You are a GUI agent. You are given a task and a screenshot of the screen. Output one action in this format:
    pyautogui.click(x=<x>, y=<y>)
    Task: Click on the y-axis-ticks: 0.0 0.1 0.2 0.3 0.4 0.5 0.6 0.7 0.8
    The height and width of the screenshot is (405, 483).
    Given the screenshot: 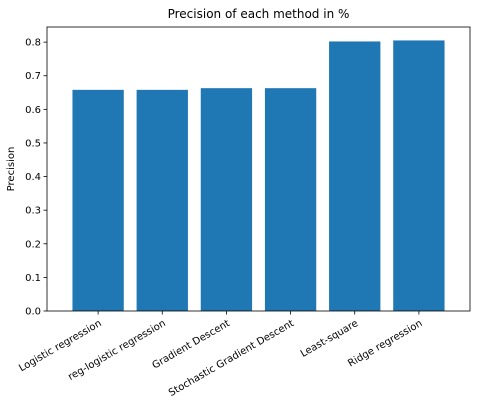 What is the action you would take?
    pyautogui.click(x=36, y=178)
    